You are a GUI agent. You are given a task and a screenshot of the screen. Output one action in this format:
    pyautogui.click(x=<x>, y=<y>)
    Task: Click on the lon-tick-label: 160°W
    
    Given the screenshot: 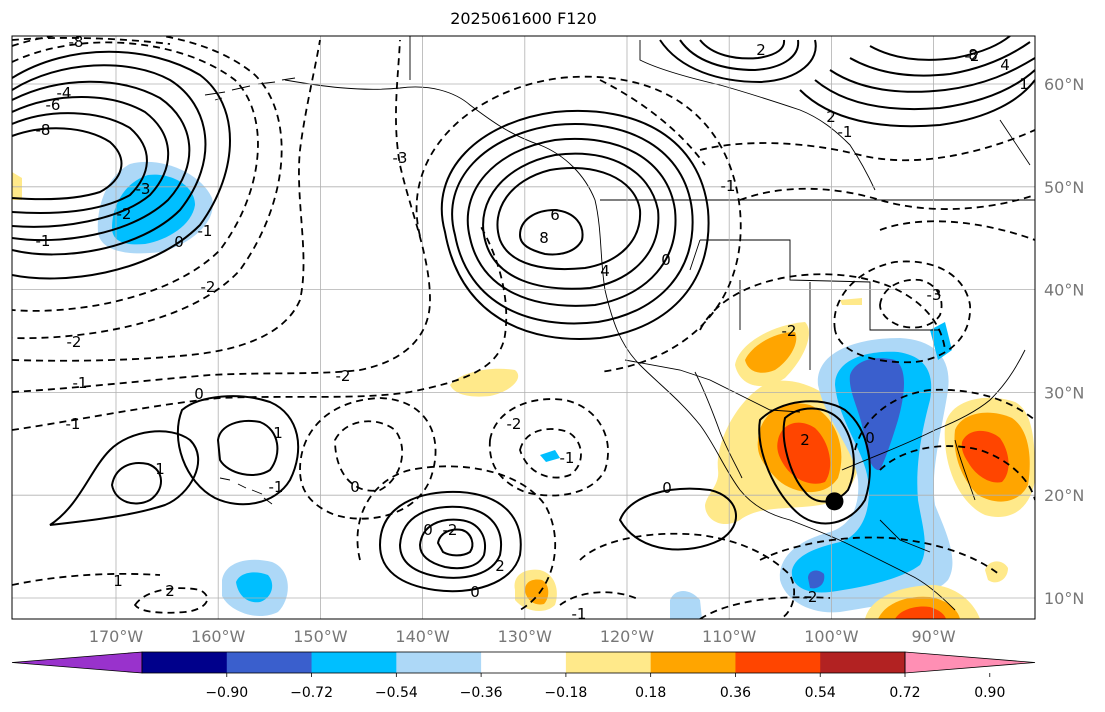 What is the action you would take?
    pyautogui.click(x=218, y=636)
    